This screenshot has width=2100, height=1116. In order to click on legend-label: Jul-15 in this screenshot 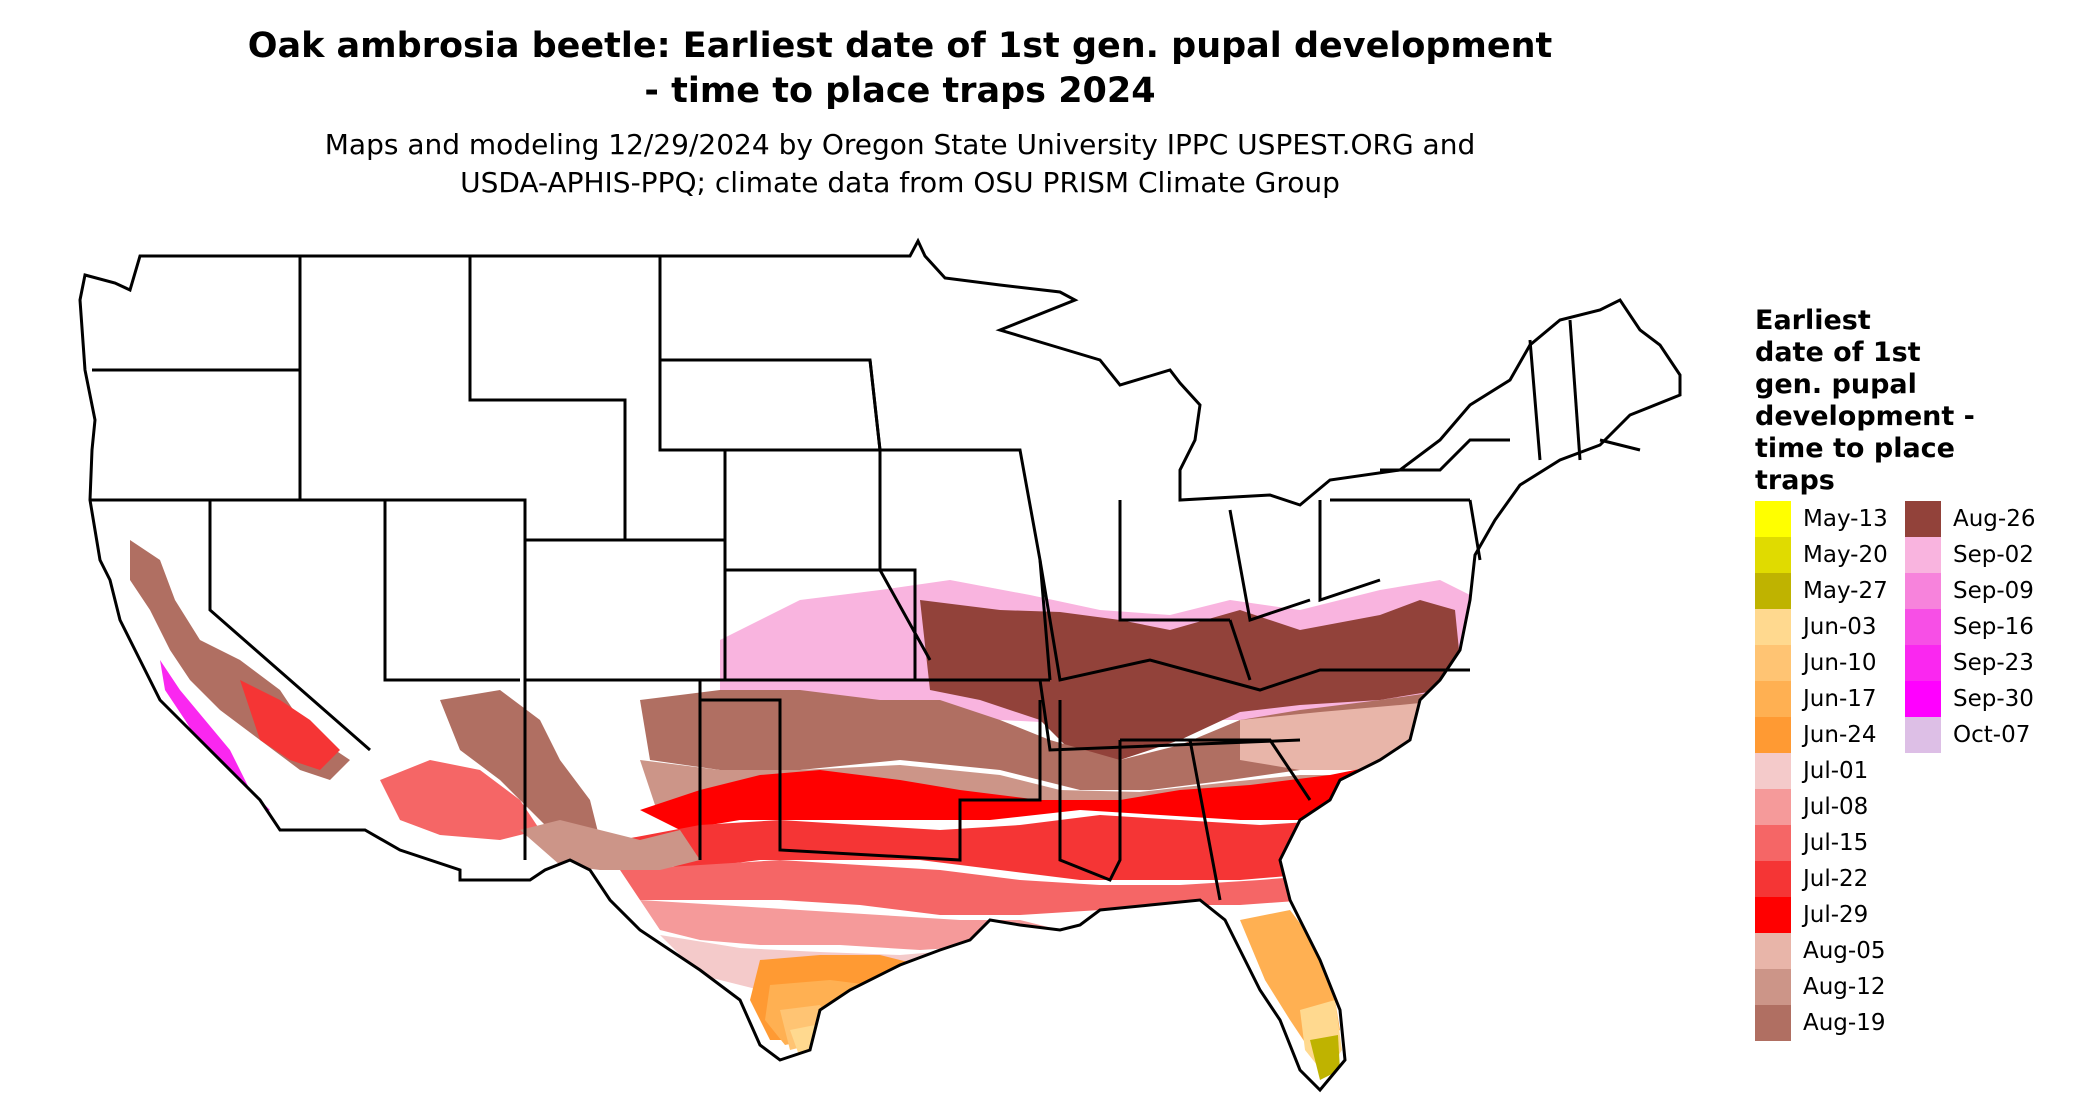, I will do `click(1836, 843)`.